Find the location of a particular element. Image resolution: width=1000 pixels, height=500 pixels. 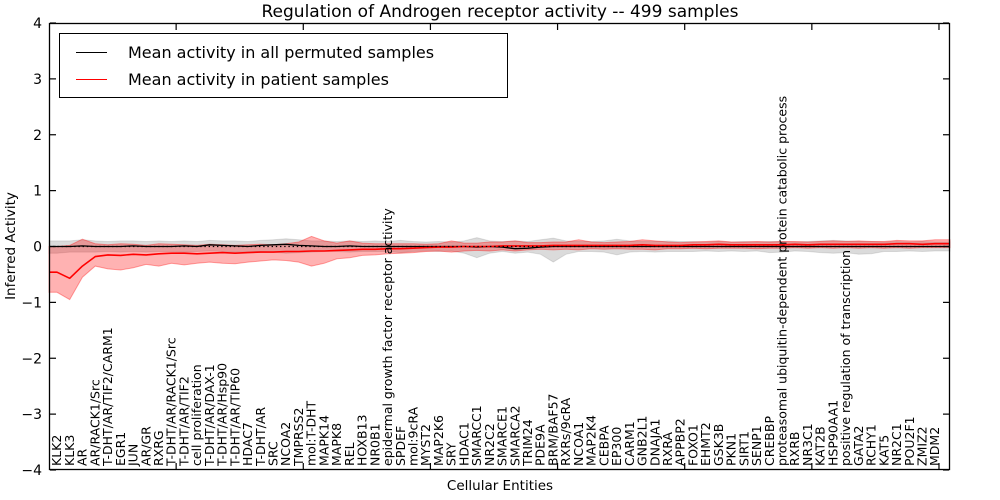

legend-label-patient: Mean activity in patient samples is located at coordinates (258, 79).